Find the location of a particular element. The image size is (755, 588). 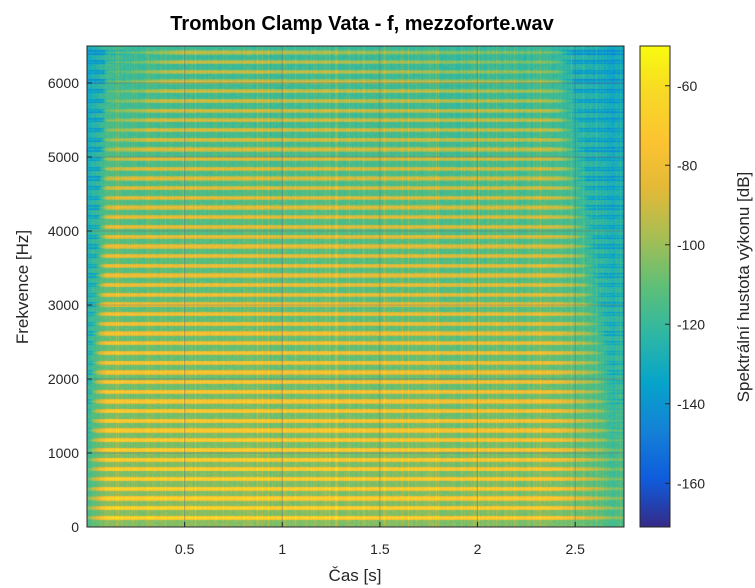

colorbar-tick-label: -100 is located at coordinates (691, 245).